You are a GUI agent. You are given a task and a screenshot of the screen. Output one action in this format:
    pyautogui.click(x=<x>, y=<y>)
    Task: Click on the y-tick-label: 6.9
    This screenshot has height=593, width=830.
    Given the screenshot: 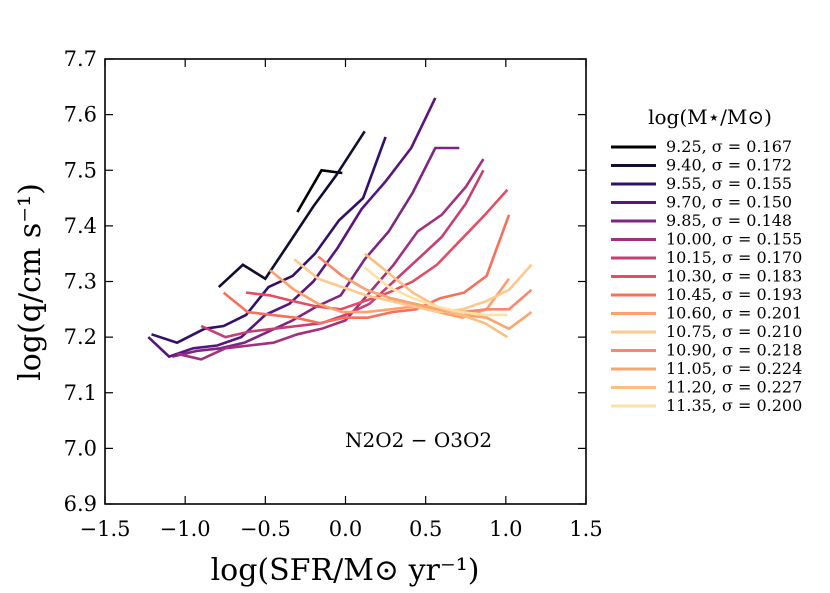 What is the action you would take?
    pyautogui.click(x=80, y=504)
    